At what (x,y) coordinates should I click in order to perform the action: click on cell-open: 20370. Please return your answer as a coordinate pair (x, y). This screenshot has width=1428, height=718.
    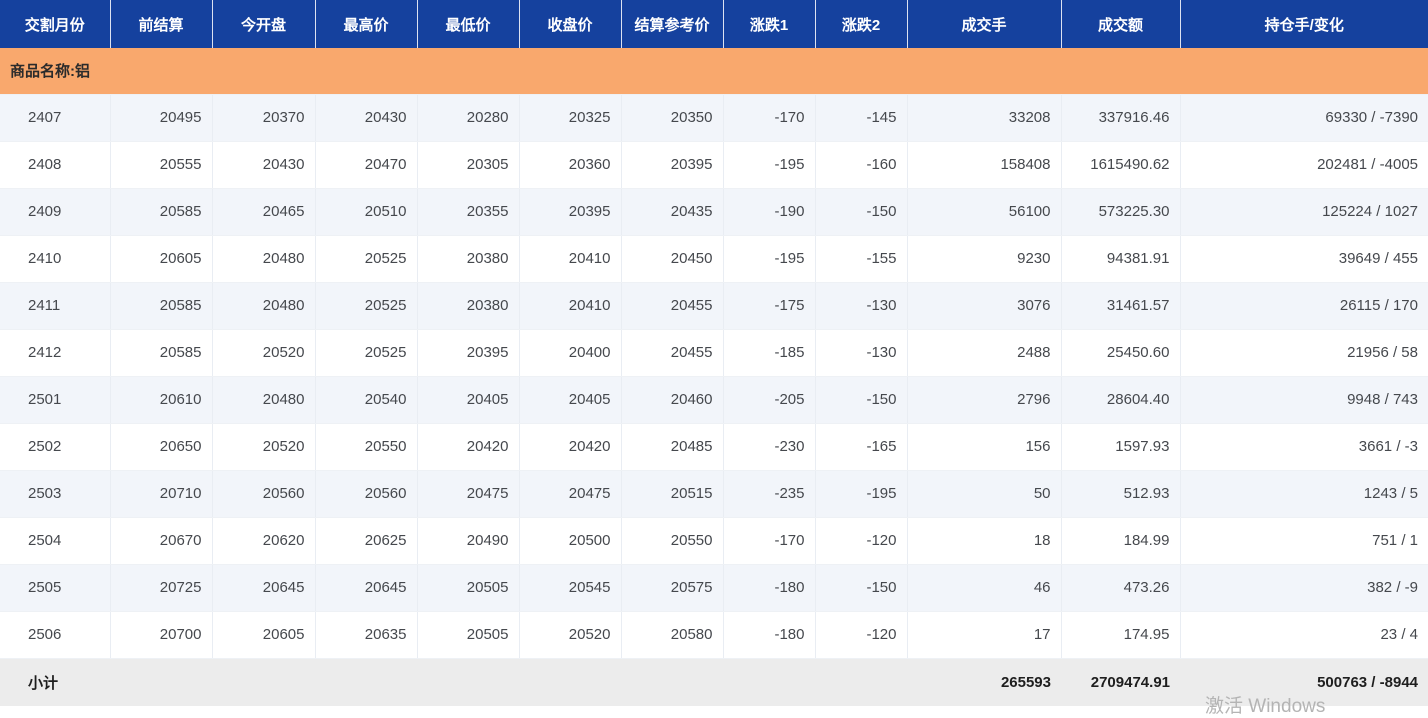
    Looking at the image, I should click on (264, 118).